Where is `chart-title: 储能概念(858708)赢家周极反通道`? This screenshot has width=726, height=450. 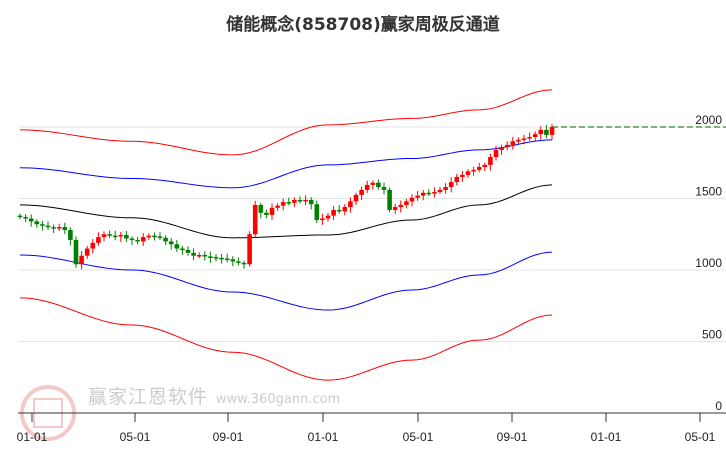
chart-title: 储能概念(858708)赢家周极反通道 is located at coordinates (363, 25).